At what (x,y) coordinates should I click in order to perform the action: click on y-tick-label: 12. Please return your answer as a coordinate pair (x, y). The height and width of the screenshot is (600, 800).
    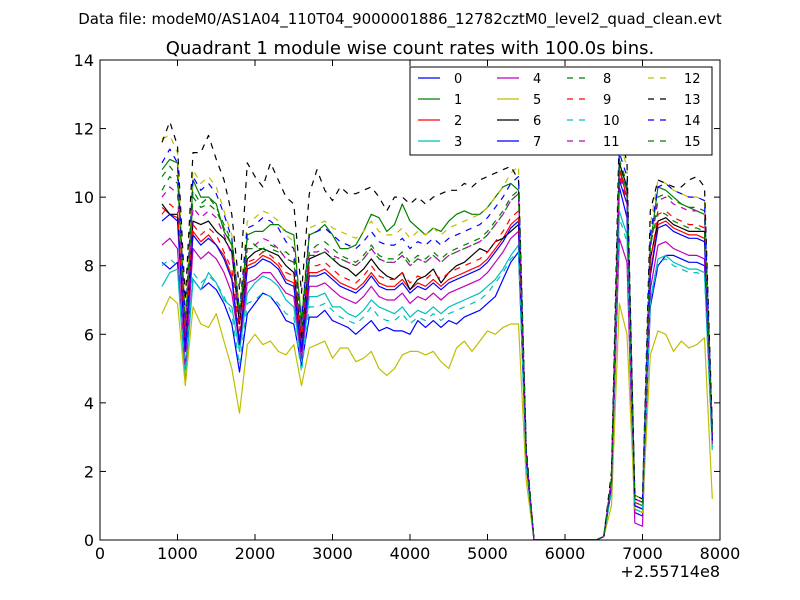
    Looking at the image, I should click on (84, 129).